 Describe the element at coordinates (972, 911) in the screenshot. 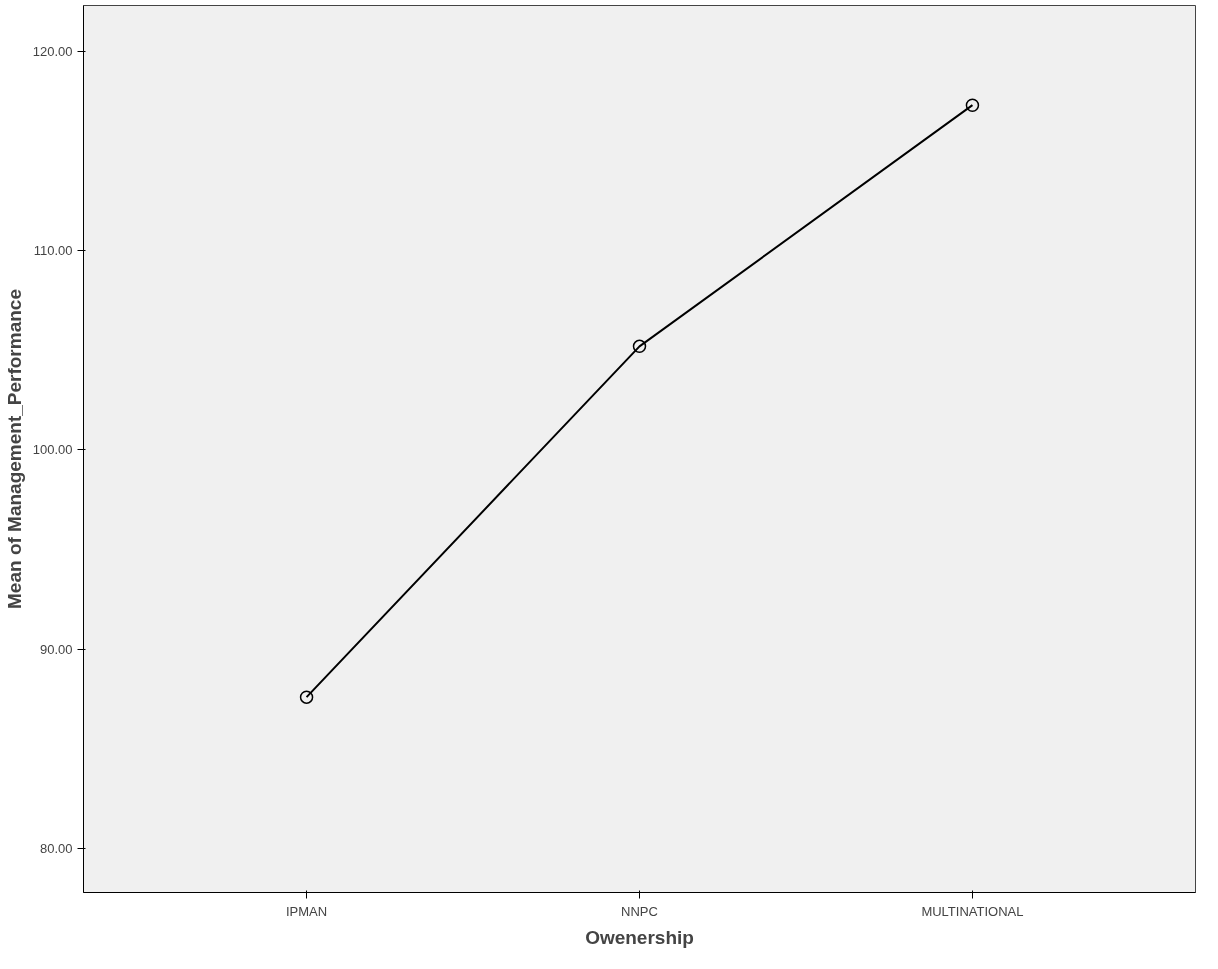

I see `x-tick-label: MULTINATIONAL` at that location.